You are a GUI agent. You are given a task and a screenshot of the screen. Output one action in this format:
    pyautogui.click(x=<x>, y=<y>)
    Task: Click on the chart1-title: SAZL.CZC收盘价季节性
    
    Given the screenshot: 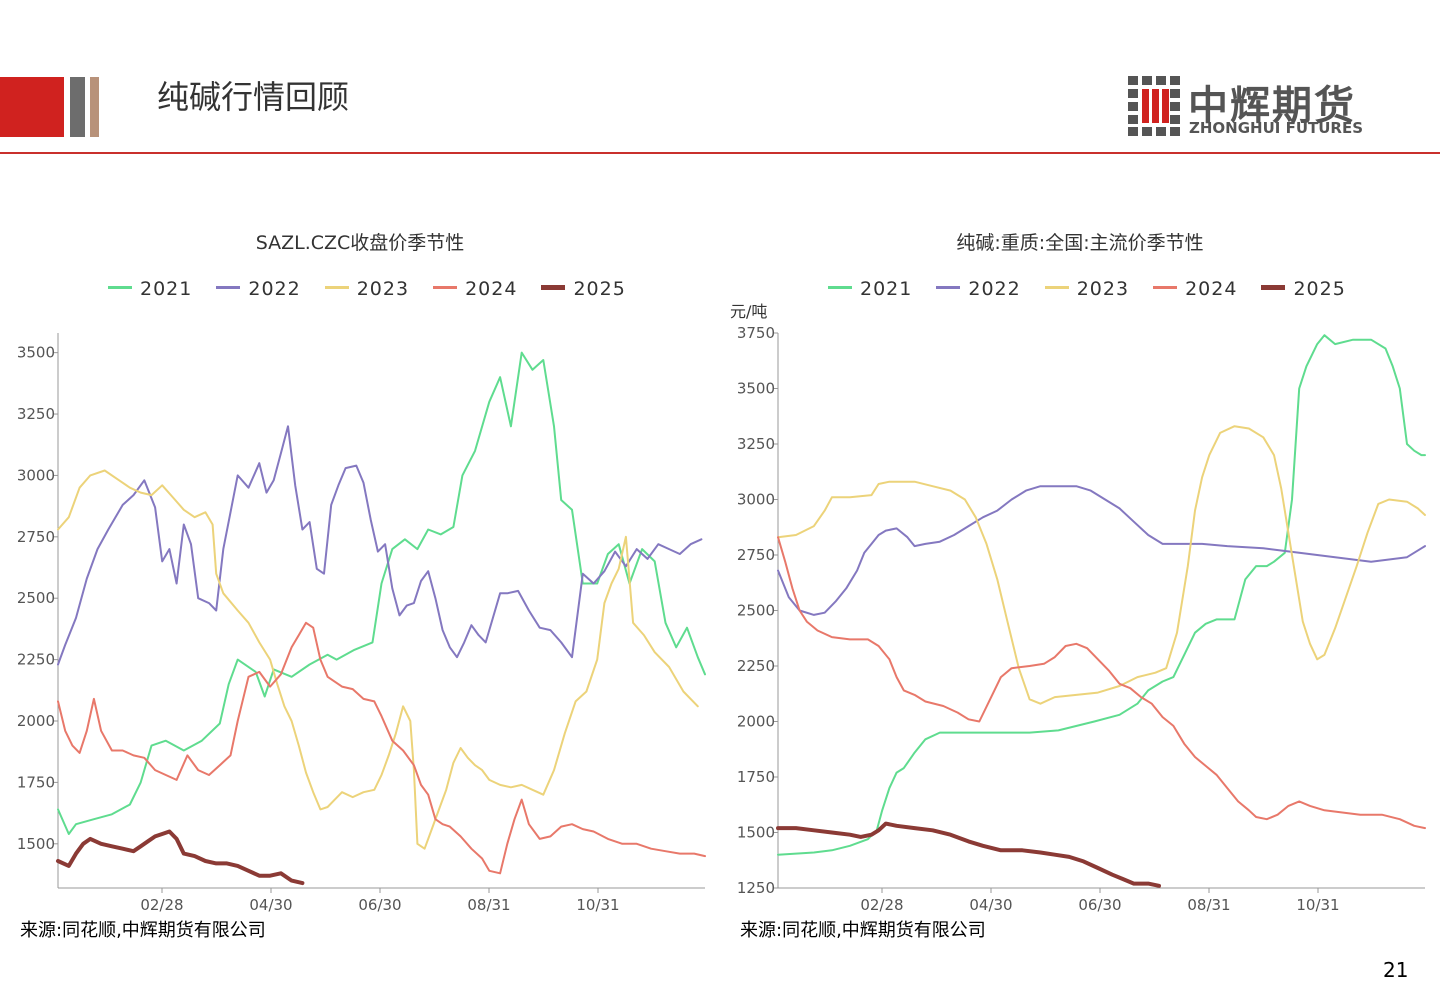 What is the action you would take?
    pyautogui.click(x=360, y=243)
    